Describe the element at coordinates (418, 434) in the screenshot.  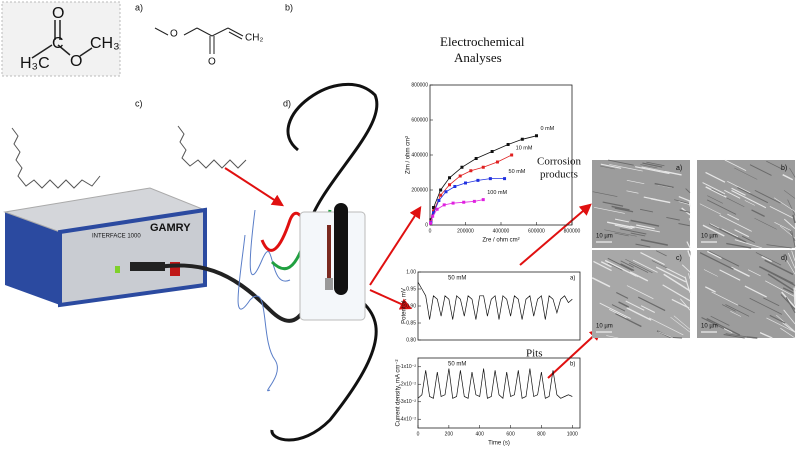
I see `x-tick-label: 0` at that location.